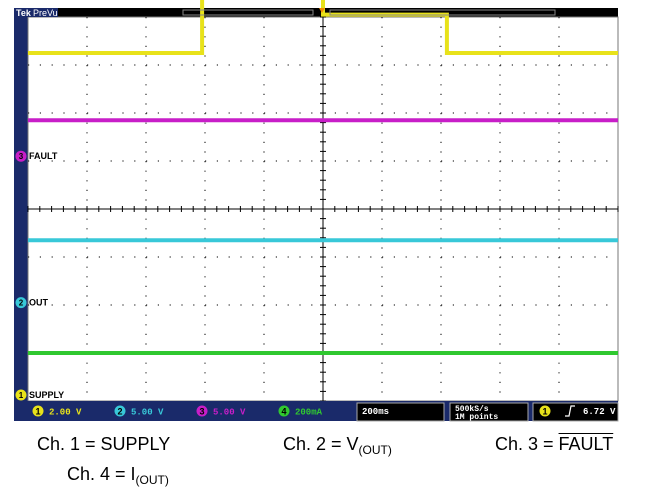 The image size is (647, 493). I want to click on top-bar-label-bg, so click(36, 12).